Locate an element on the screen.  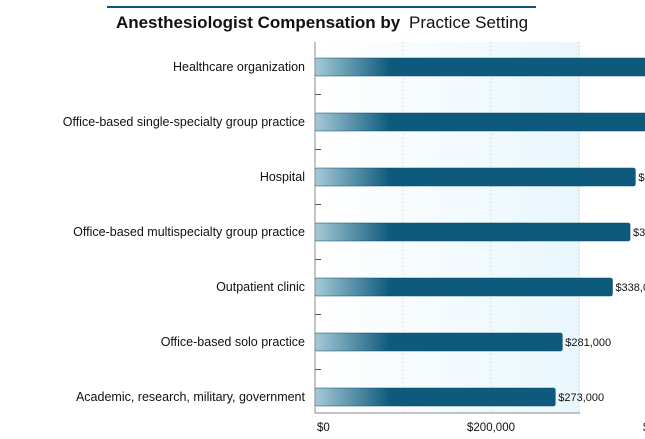
x-tick-label: $400,000 is located at coordinates (644, 428).